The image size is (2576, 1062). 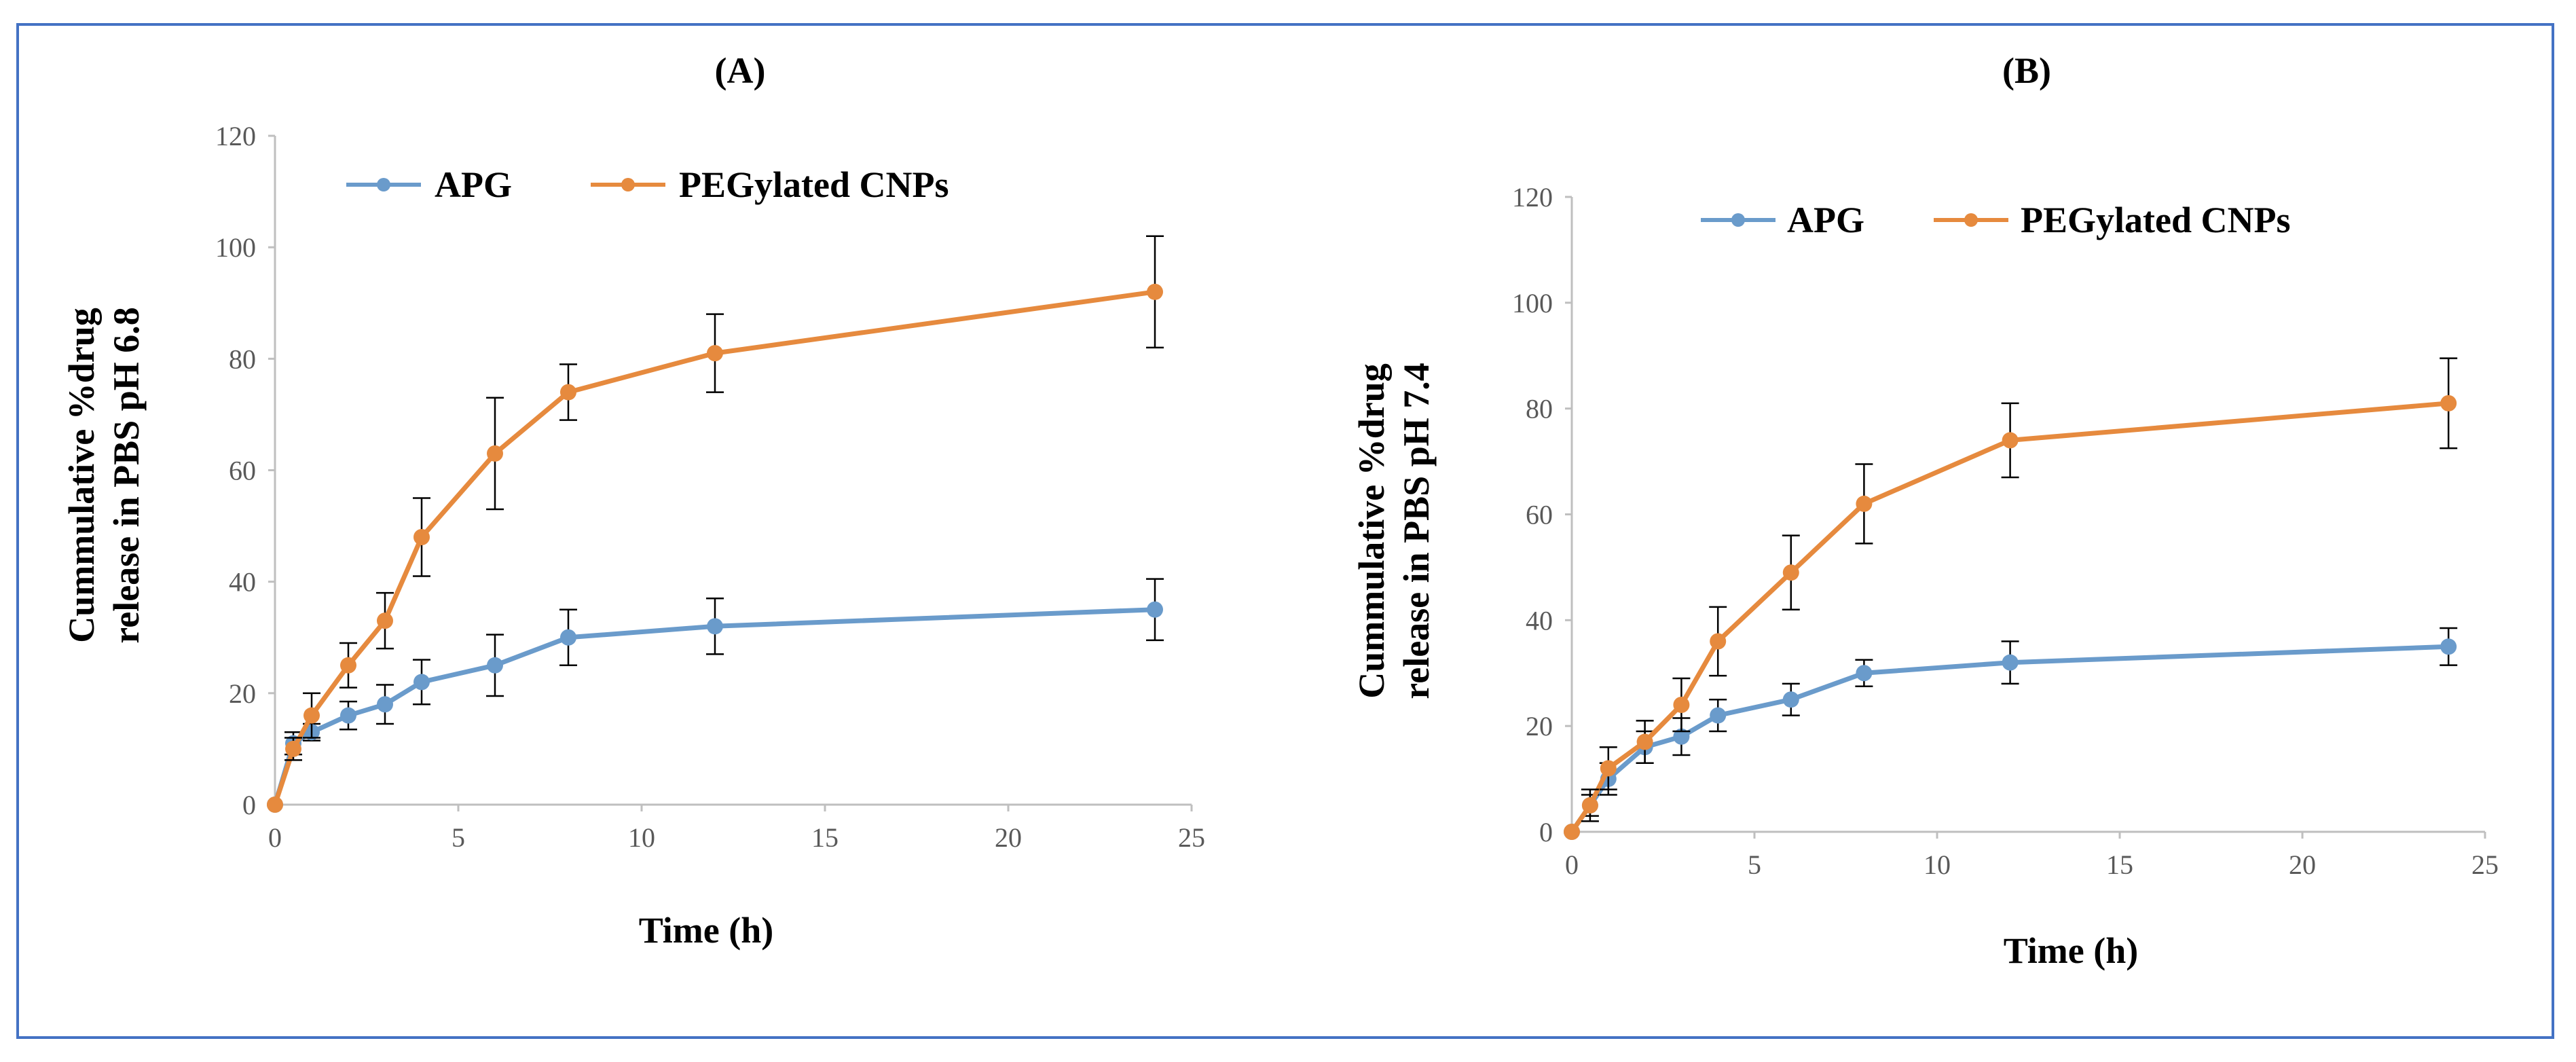 What do you see at coordinates (81, 475) in the screenshot?
I see `chart-a-y-axis-title-line-1: Cummulative %drug` at bounding box center [81, 475].